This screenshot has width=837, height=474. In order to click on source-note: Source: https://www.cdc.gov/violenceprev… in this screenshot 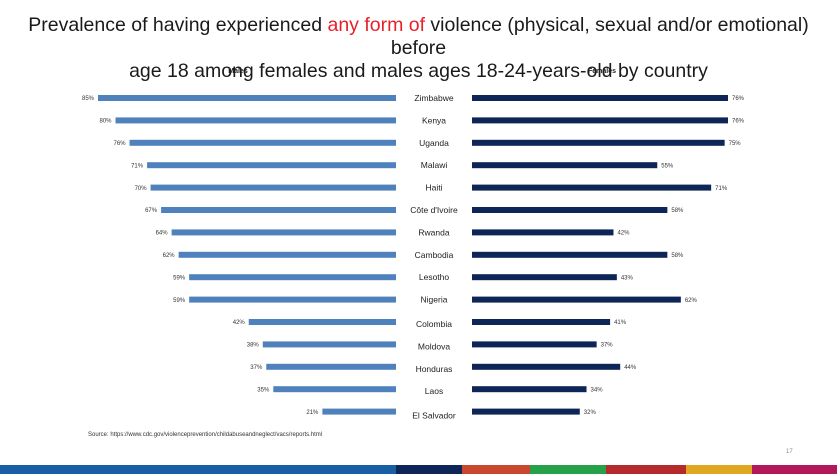, I will do `click(205, 435)`.